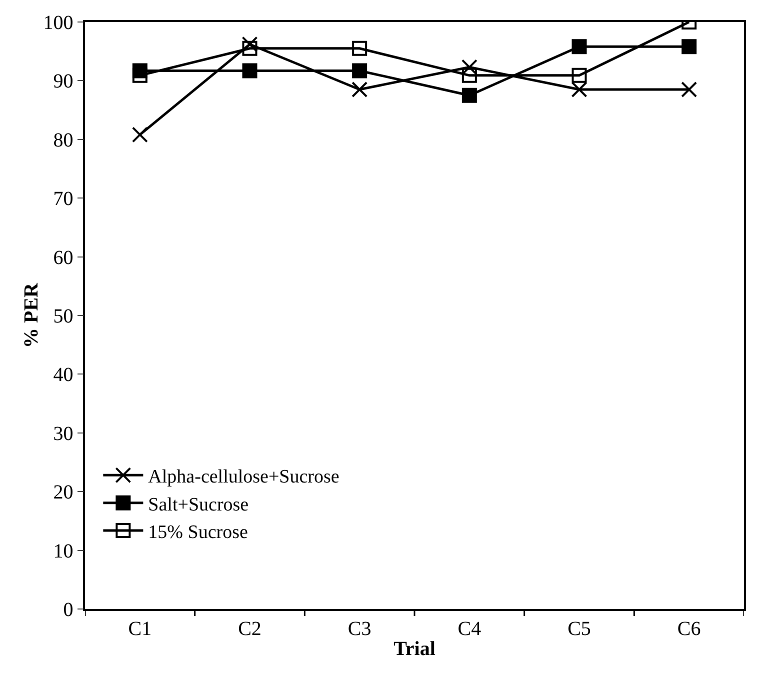 This screenshot has height=673, width=758. What do you see at coordinates (198, 505) in the screenshot?
I see `legend-label: Salt+Sucrose` at bounding box center [198, 505].